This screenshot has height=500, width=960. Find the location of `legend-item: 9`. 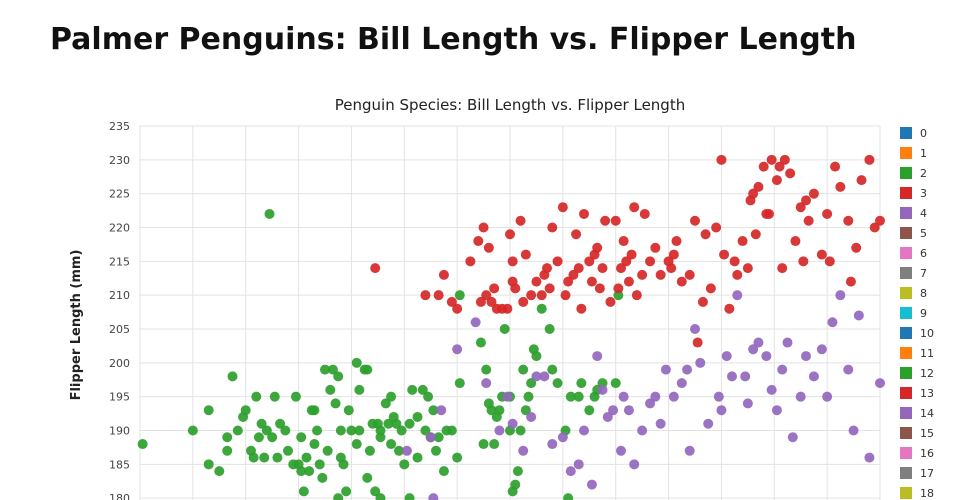

legend-item: 9 is located at coordinates (913, 313).